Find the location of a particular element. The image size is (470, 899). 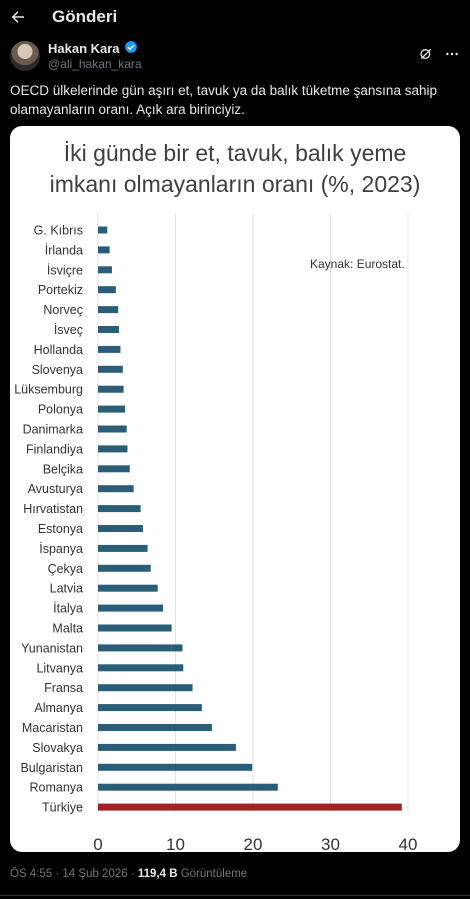

category-label: İrlanda is located at coordinates (64, 250).